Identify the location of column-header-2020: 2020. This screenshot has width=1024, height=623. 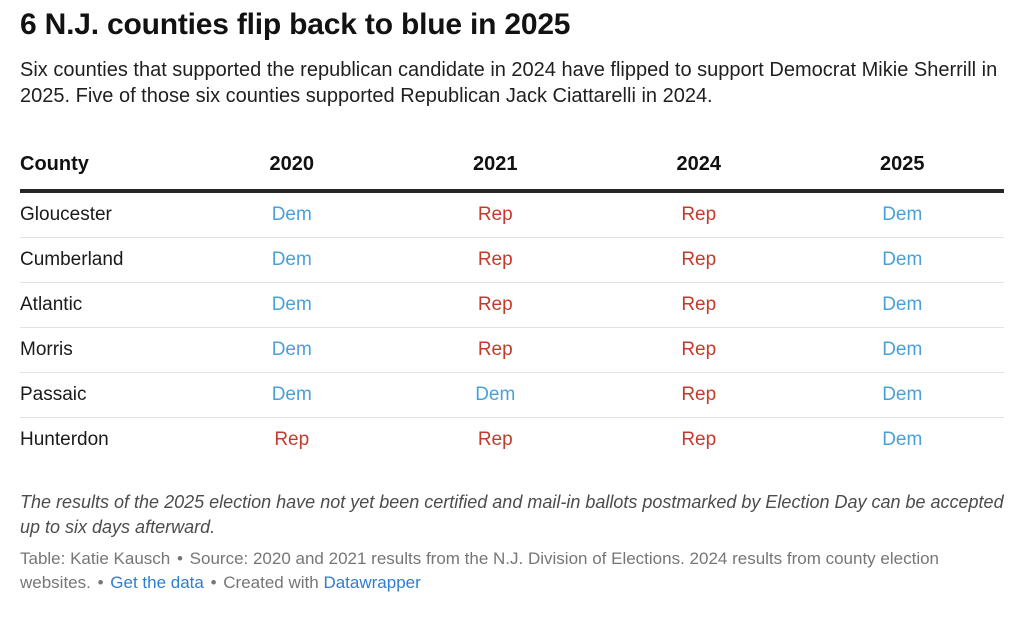
(292, 164).